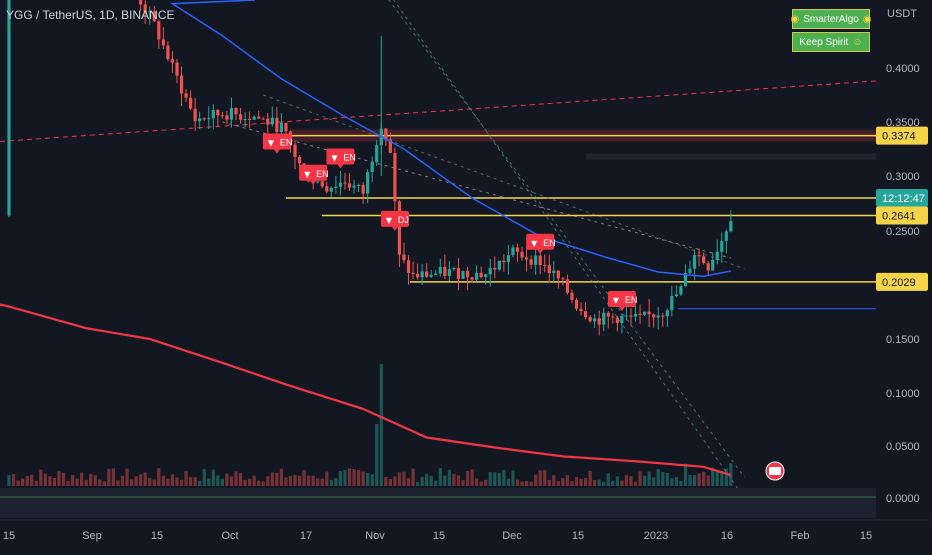 This screenshot has width=932, height=555. What do you see at coordinates (92, 536) in the screenshot?
I see `x-tick-label: Sep` at bounding box center [92, 536].